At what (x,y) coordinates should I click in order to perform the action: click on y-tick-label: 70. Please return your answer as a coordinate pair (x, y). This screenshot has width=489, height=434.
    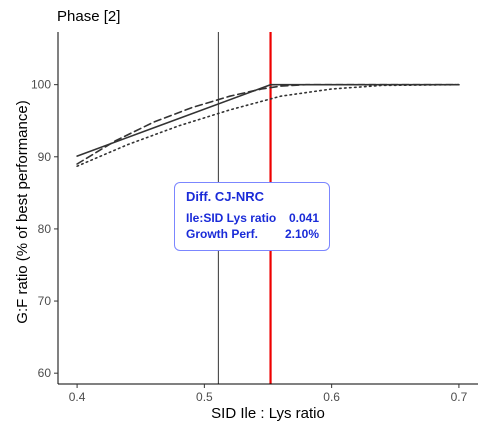
    Looking at the image, I should click on (45, 301).